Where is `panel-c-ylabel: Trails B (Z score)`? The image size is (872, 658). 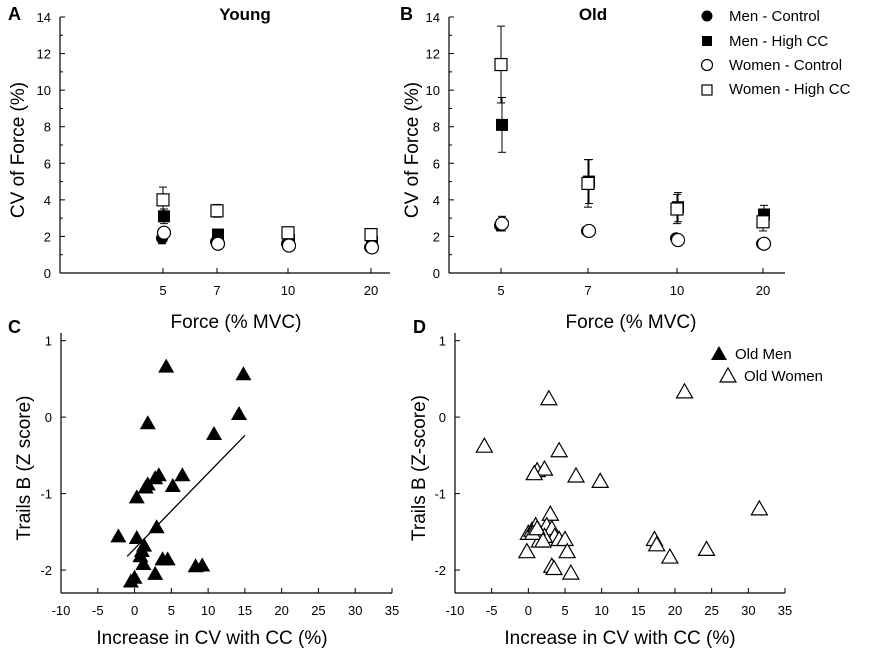
panel-c-ylabel: Trails B (Z score) is located at coordinates (24, 468).